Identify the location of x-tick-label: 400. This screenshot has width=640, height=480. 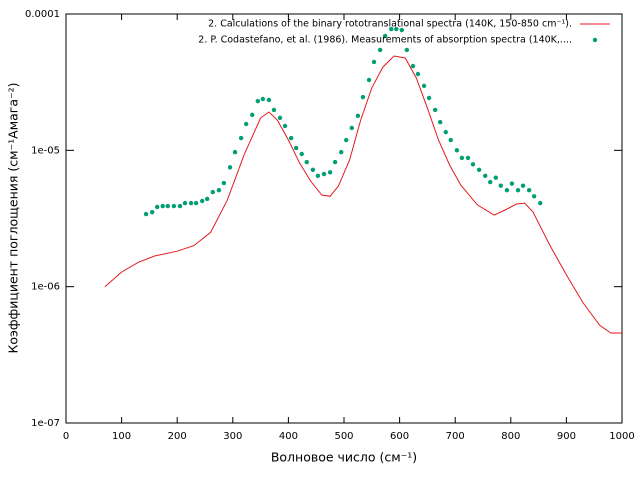
(288, 436).